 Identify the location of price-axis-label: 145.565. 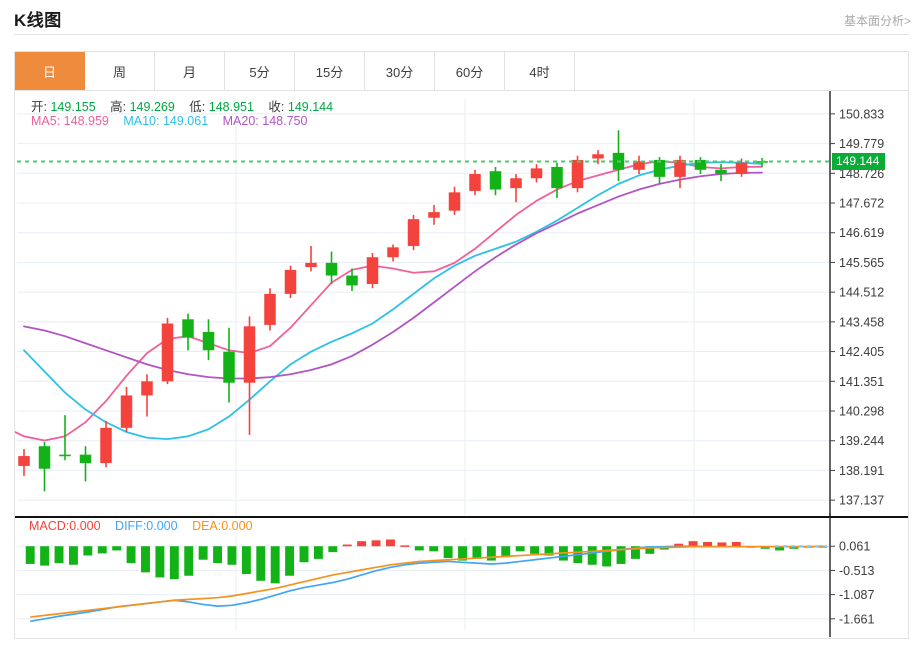
(861, 263).